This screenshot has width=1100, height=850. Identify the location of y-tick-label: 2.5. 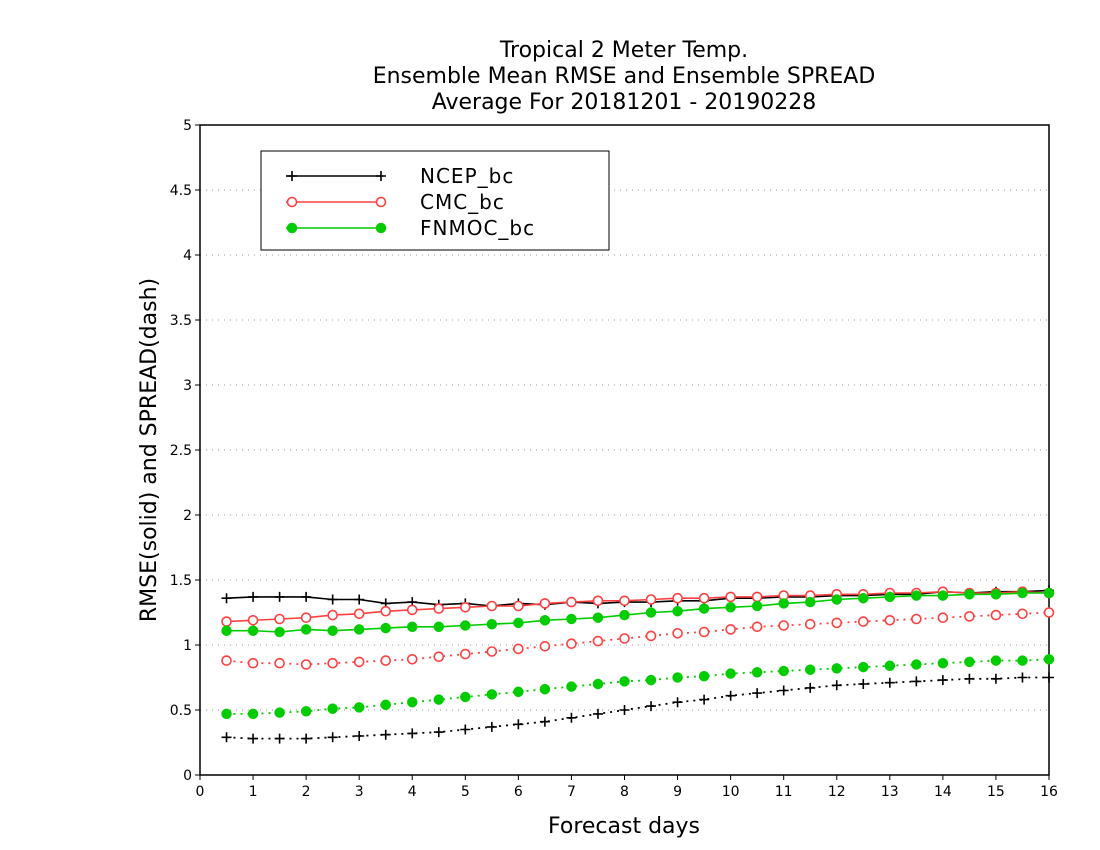
(181, 451).